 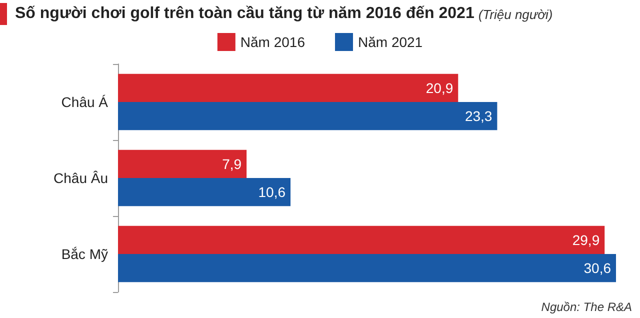 What do you see at coordinates (440, 88) in the screenshot?
I see `data-label: 20,9` at bounding box center [440, 88].